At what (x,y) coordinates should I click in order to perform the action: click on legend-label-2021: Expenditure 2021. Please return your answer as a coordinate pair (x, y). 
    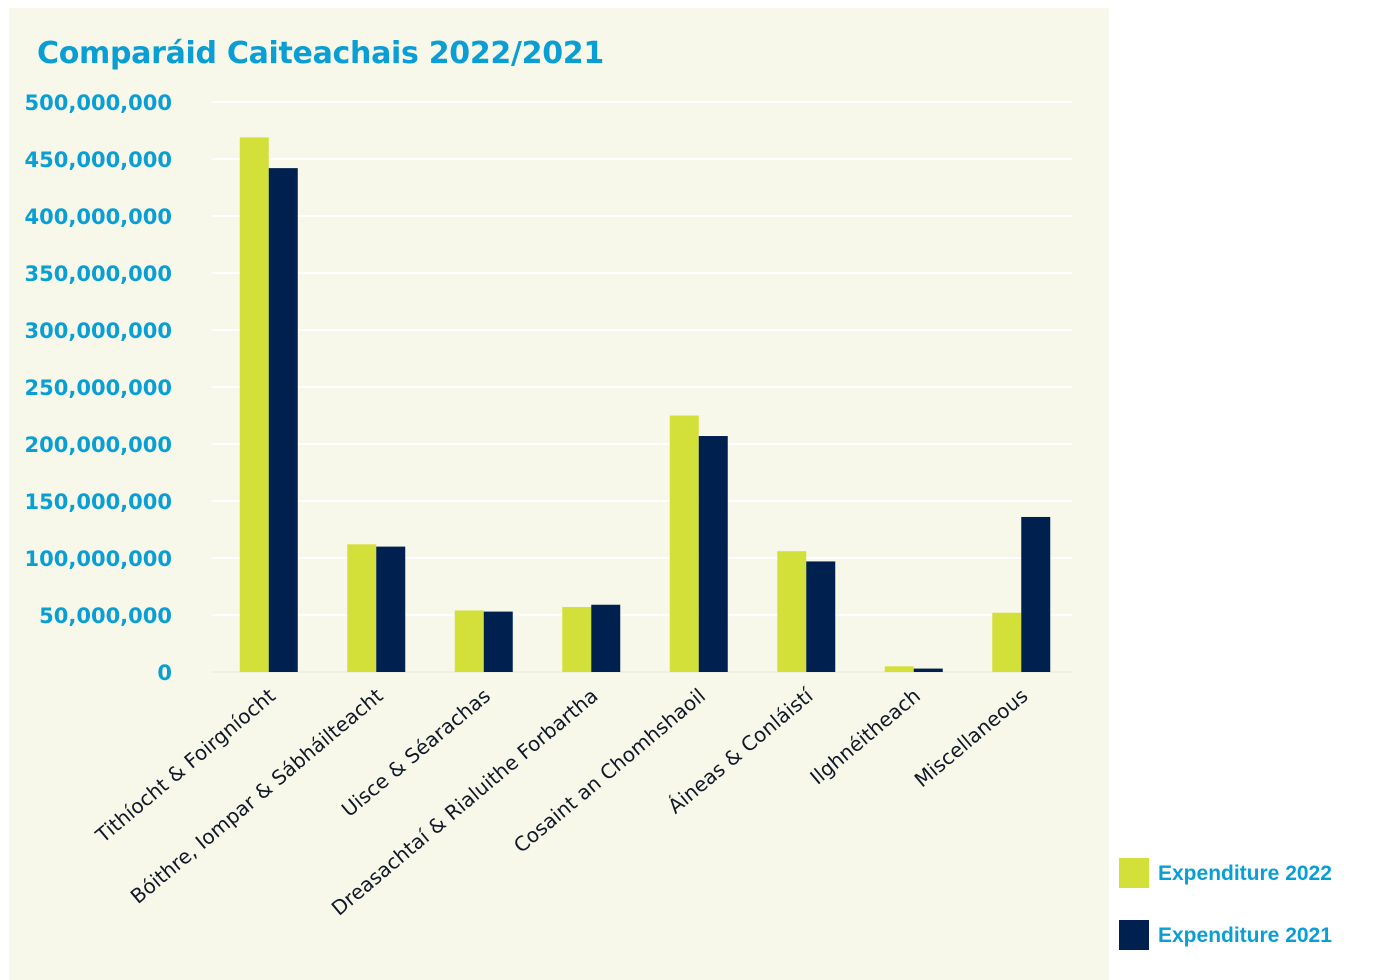
    Looking at the image, I should click on (1245, 935).